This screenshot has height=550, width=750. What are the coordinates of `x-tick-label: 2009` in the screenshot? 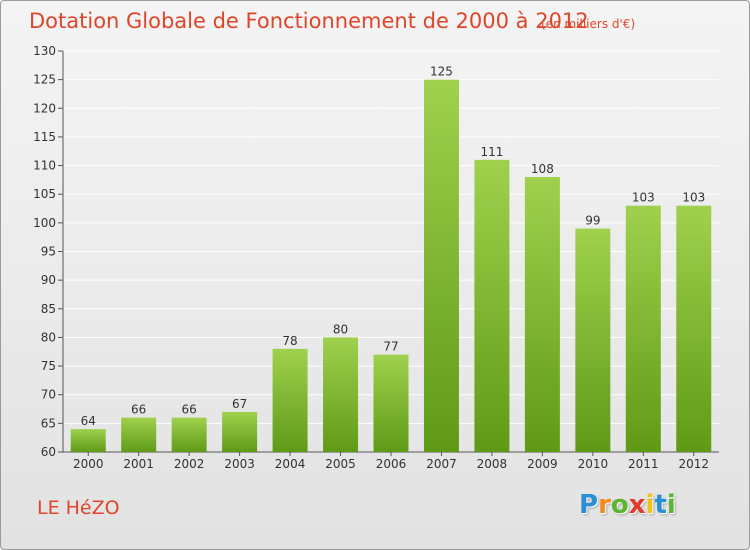 It's located at (542, 464).